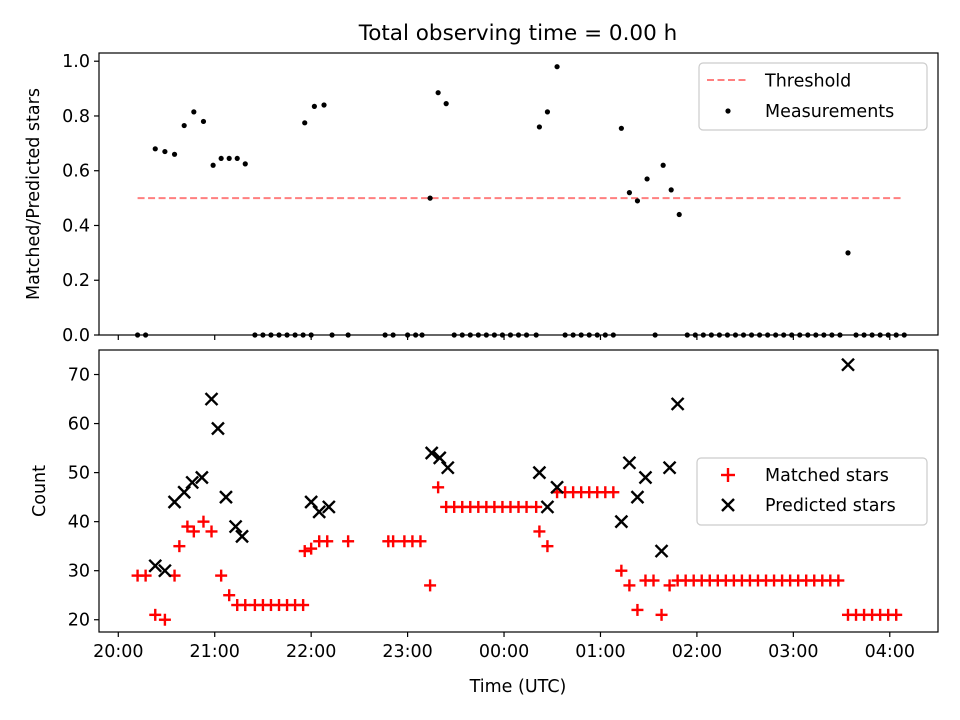 The image size is (960, 720). I want to click on matched-stars-legend-label: Matched stars, so click(827, 476).